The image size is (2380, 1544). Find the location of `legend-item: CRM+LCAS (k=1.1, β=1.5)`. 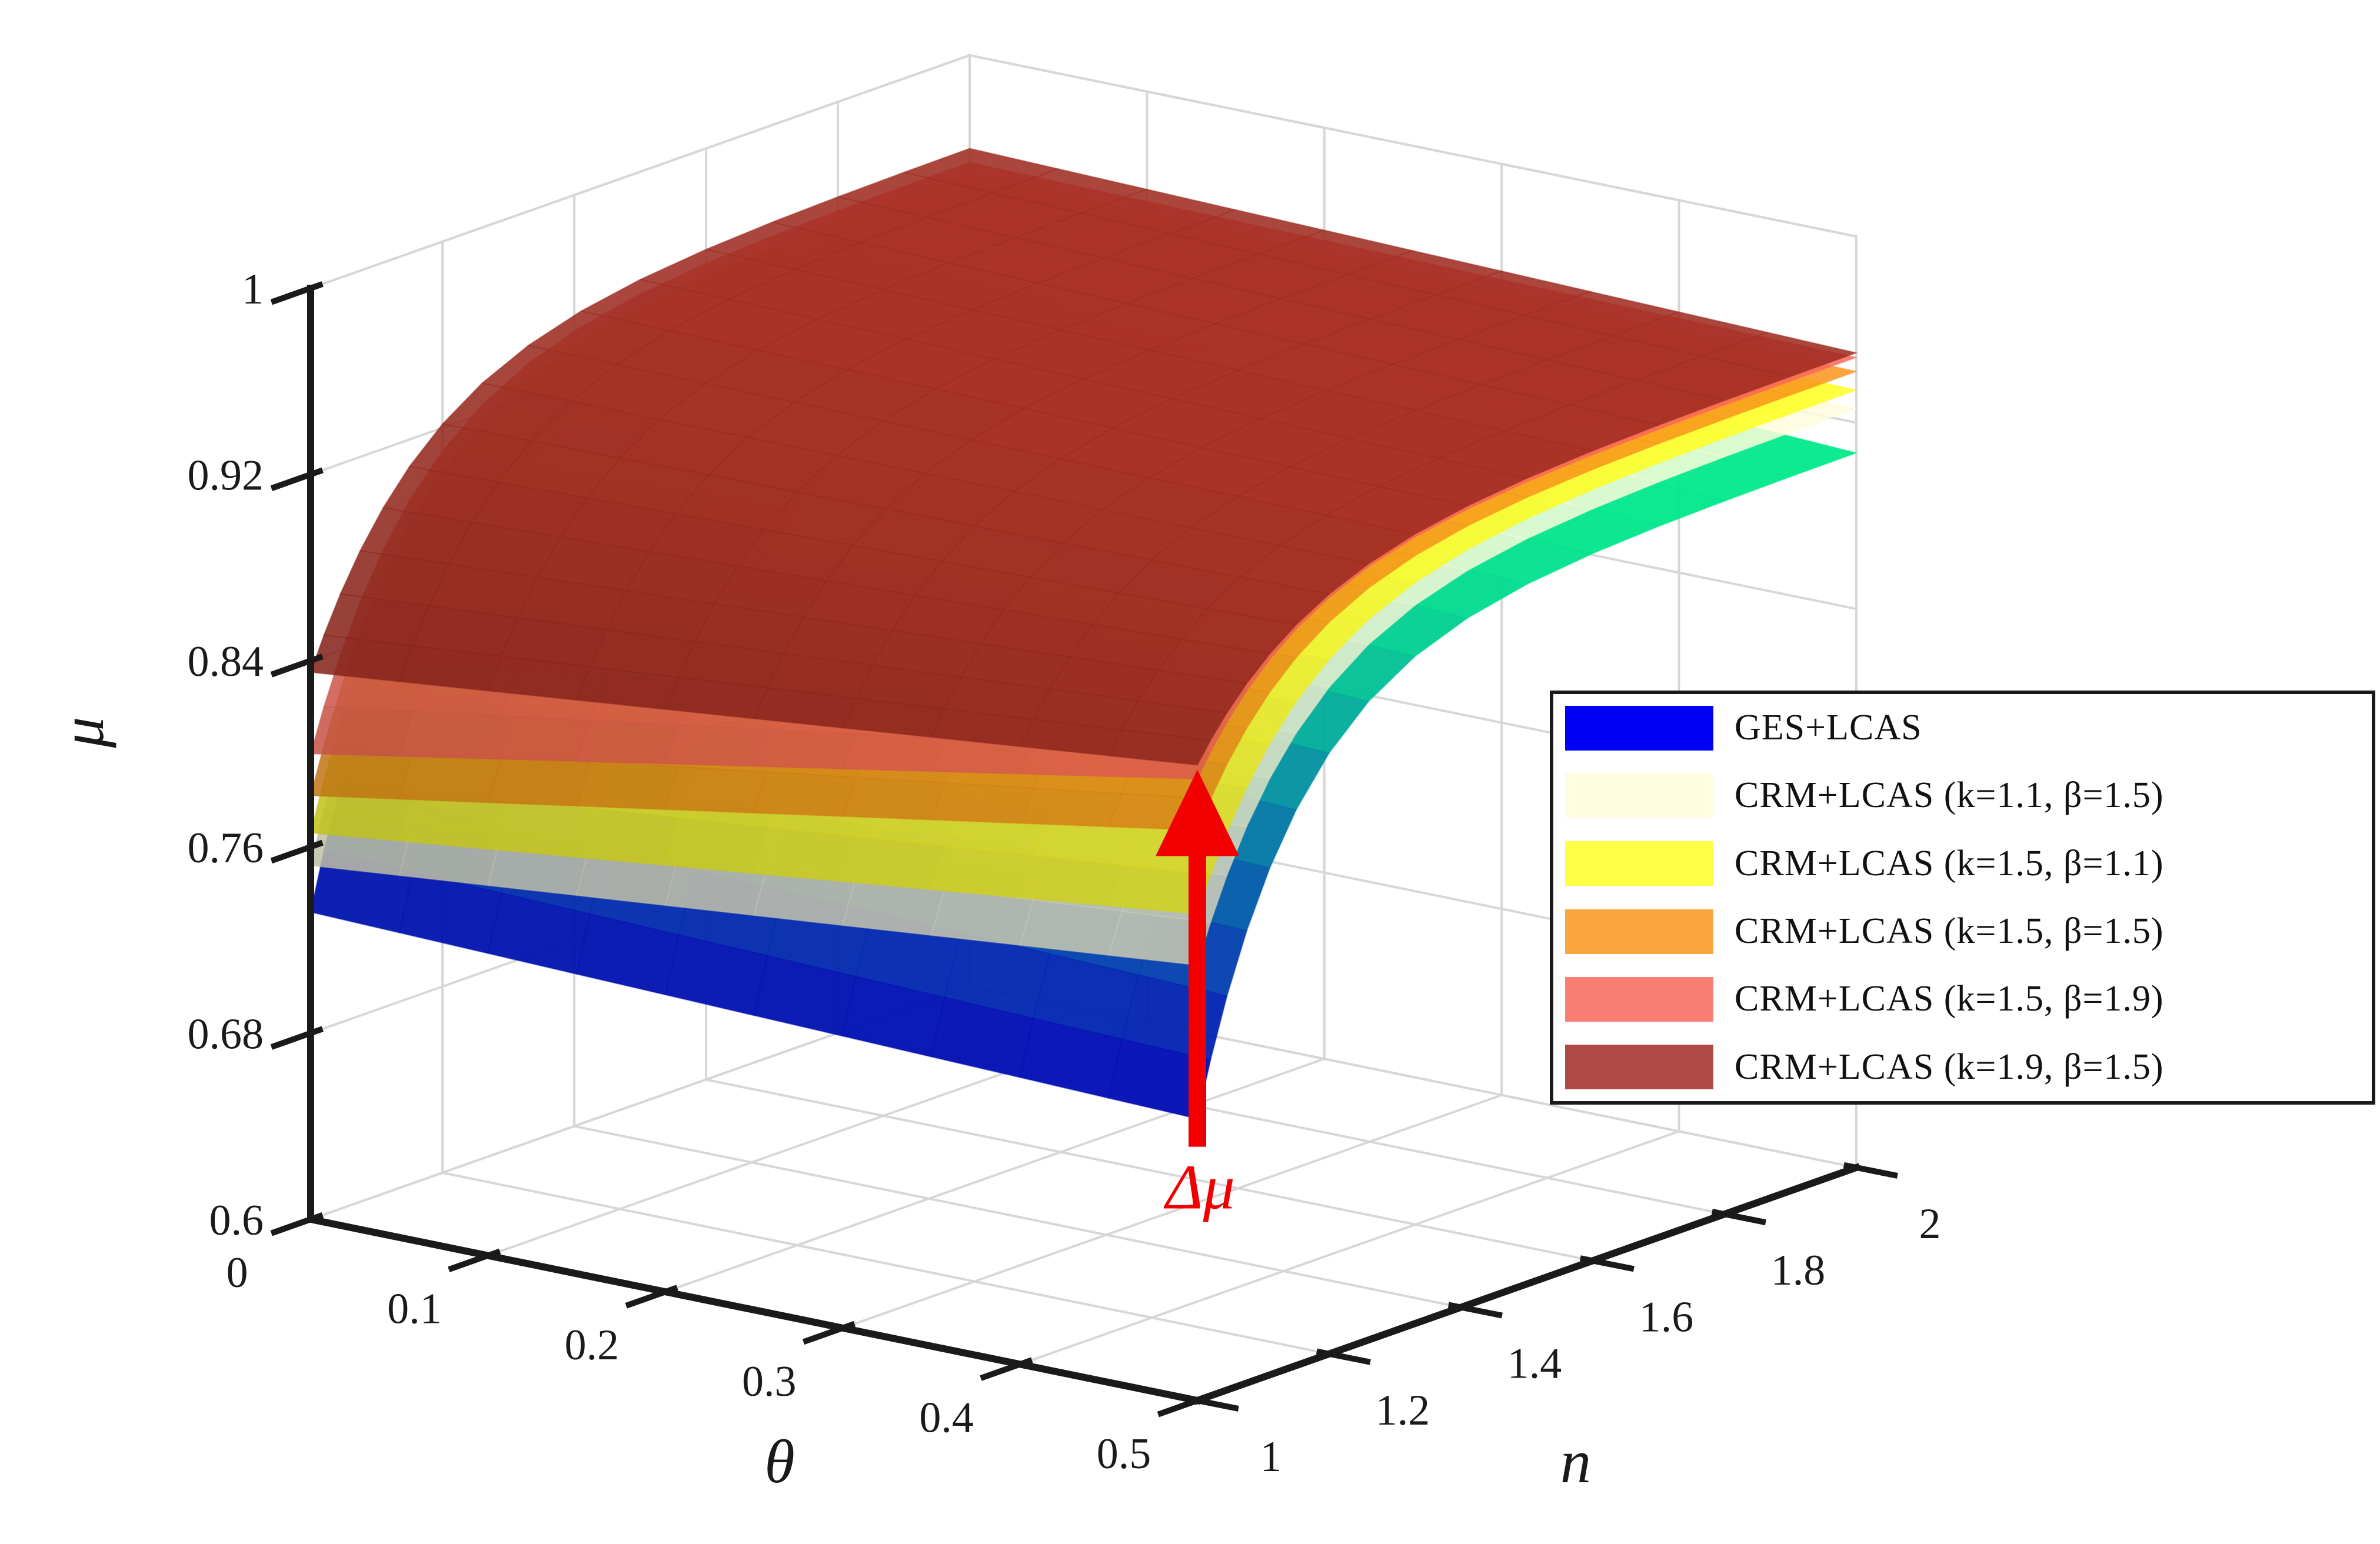

legend-item: CRM+LCAS (k=1.1, β=1.5) is located at coordinates (1962, 796).